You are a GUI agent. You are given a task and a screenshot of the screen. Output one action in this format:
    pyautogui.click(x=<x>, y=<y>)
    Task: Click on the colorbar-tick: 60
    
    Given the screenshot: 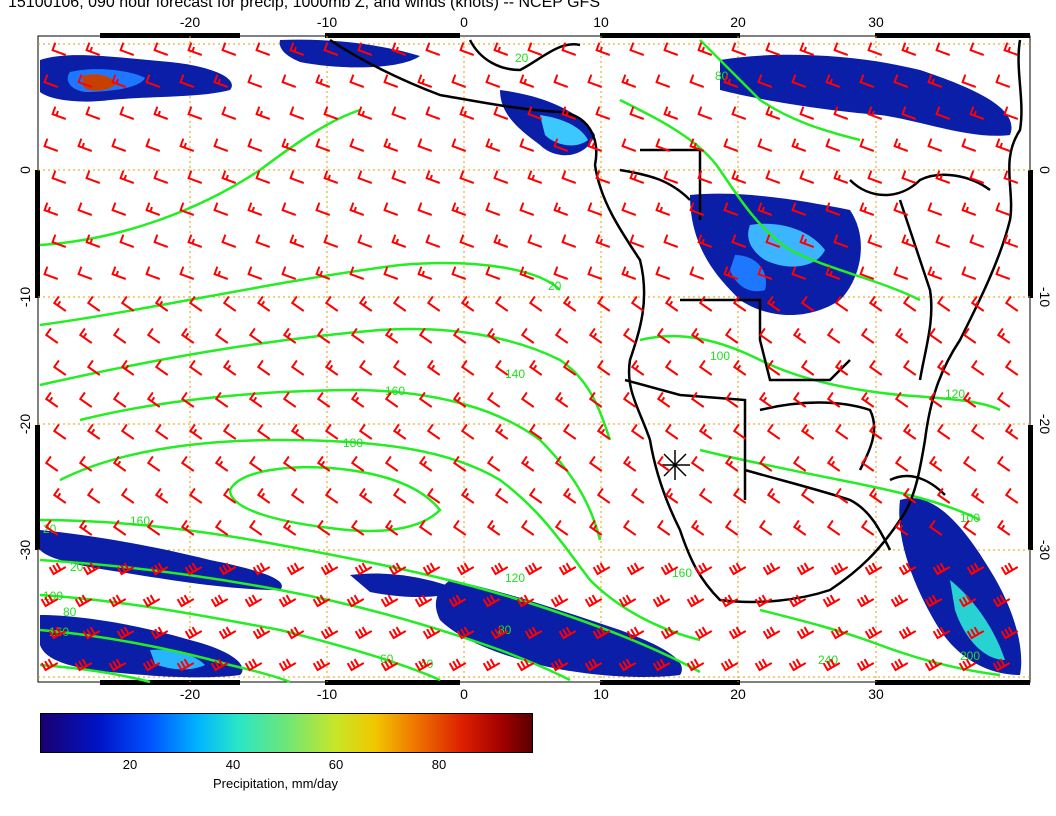 What is the action you would take?
    pyautogui.click(x=336, y=764)
    